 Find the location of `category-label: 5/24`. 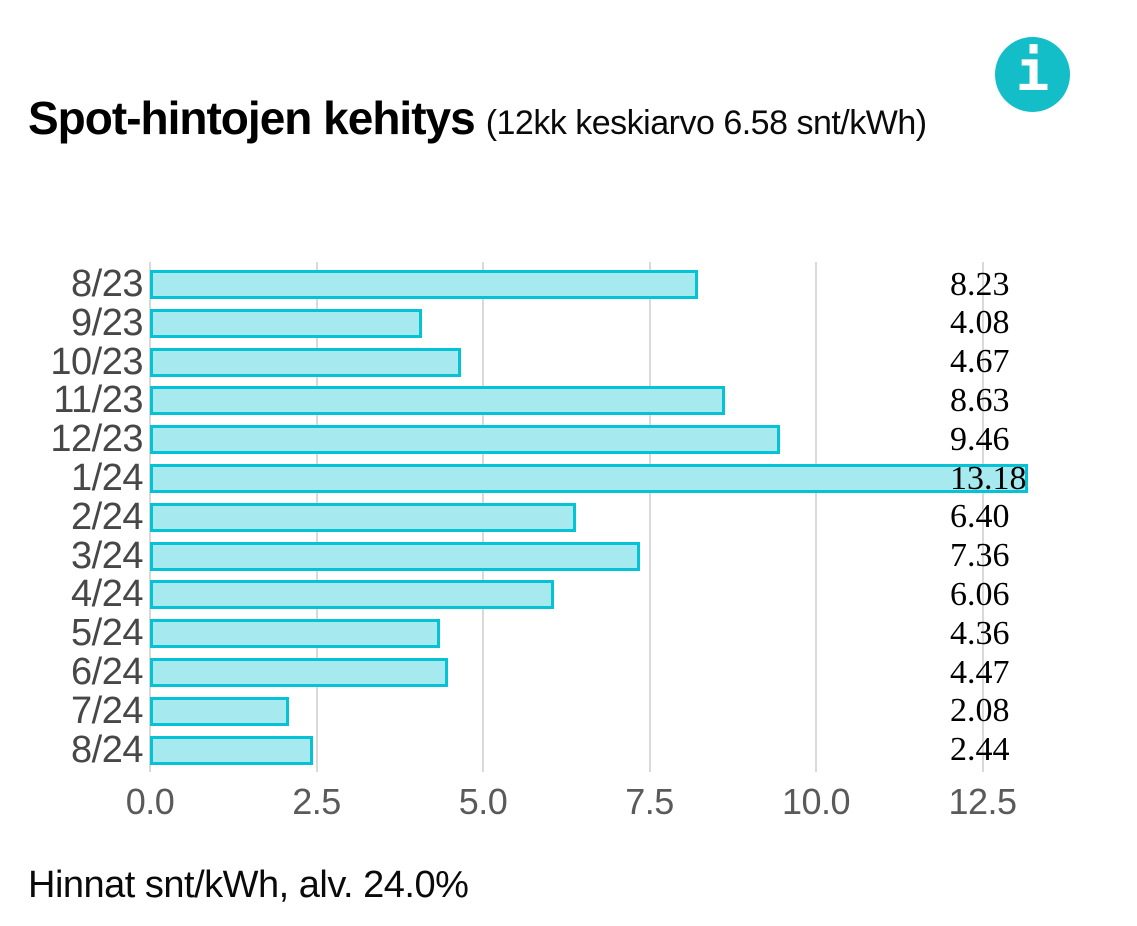

category-label: 5/24 is located at coordinates (107, 633).